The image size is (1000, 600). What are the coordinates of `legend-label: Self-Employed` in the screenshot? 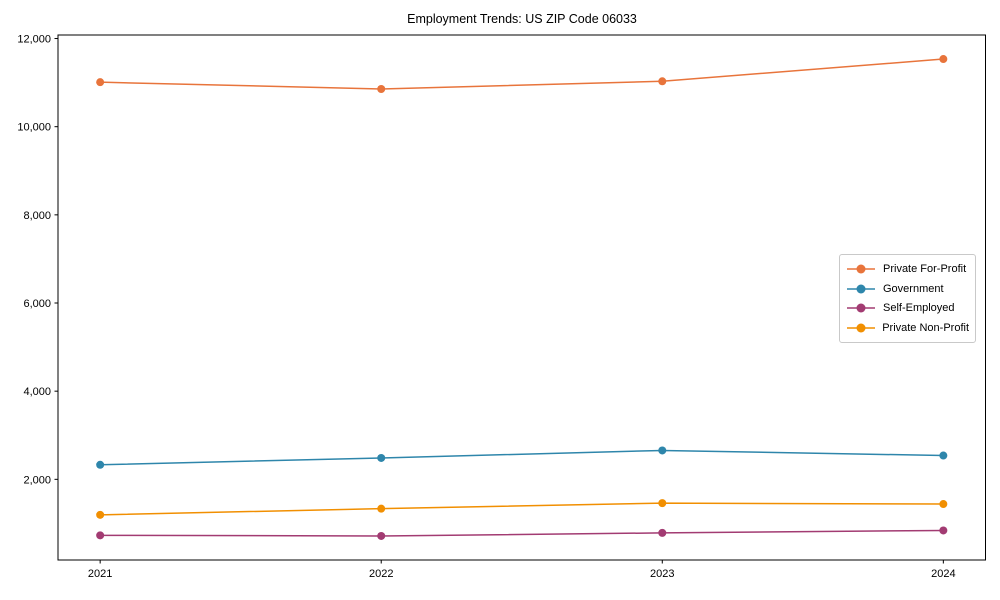 It's located at (919, 308).